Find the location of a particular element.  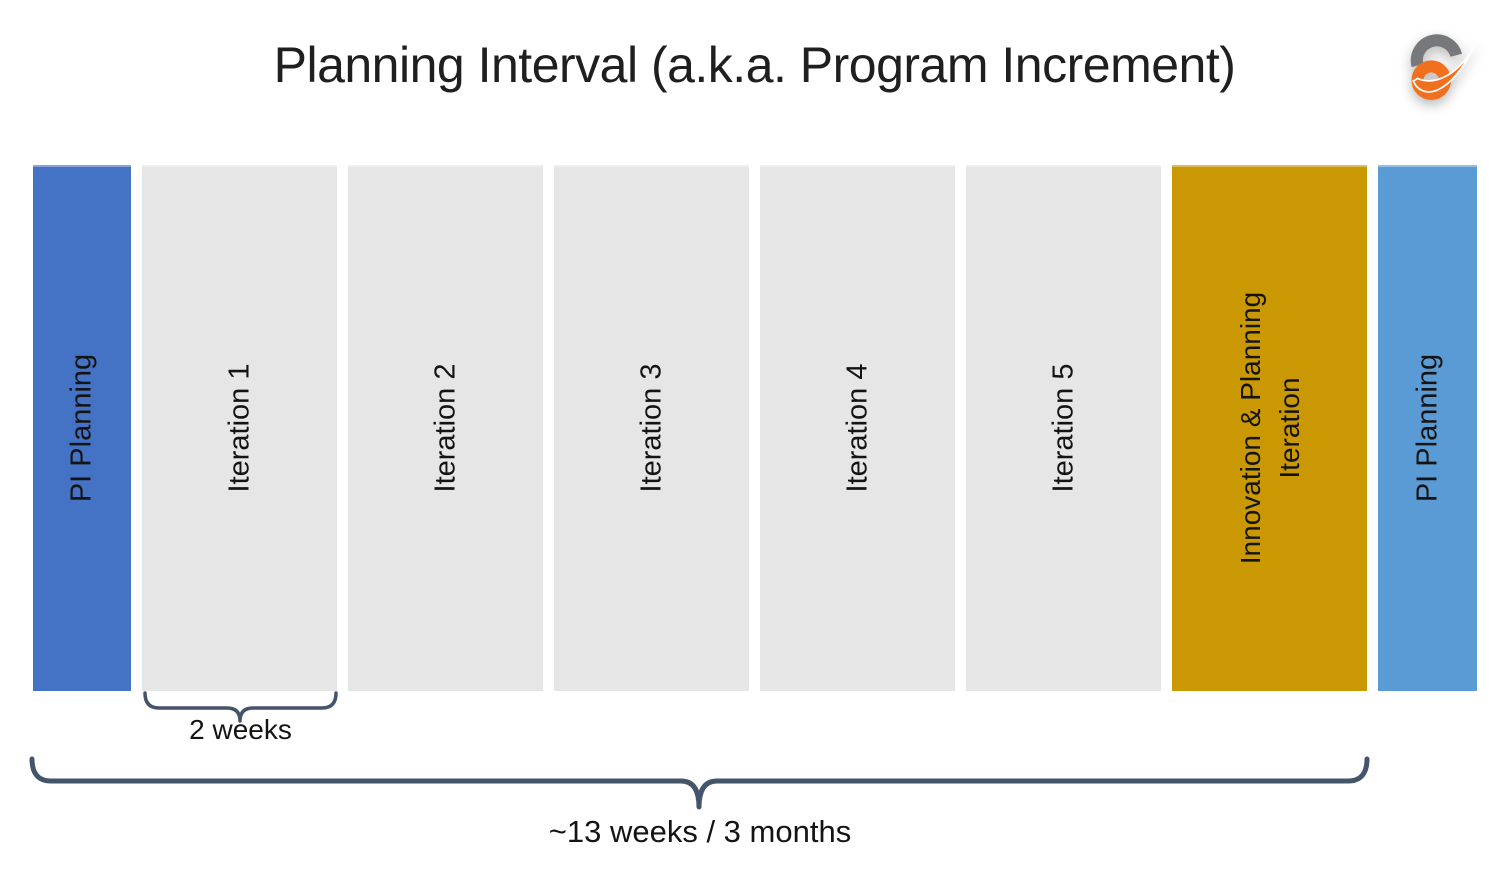

bar-iteration-2: Iteration 2 is located at coordinates (445, 428).